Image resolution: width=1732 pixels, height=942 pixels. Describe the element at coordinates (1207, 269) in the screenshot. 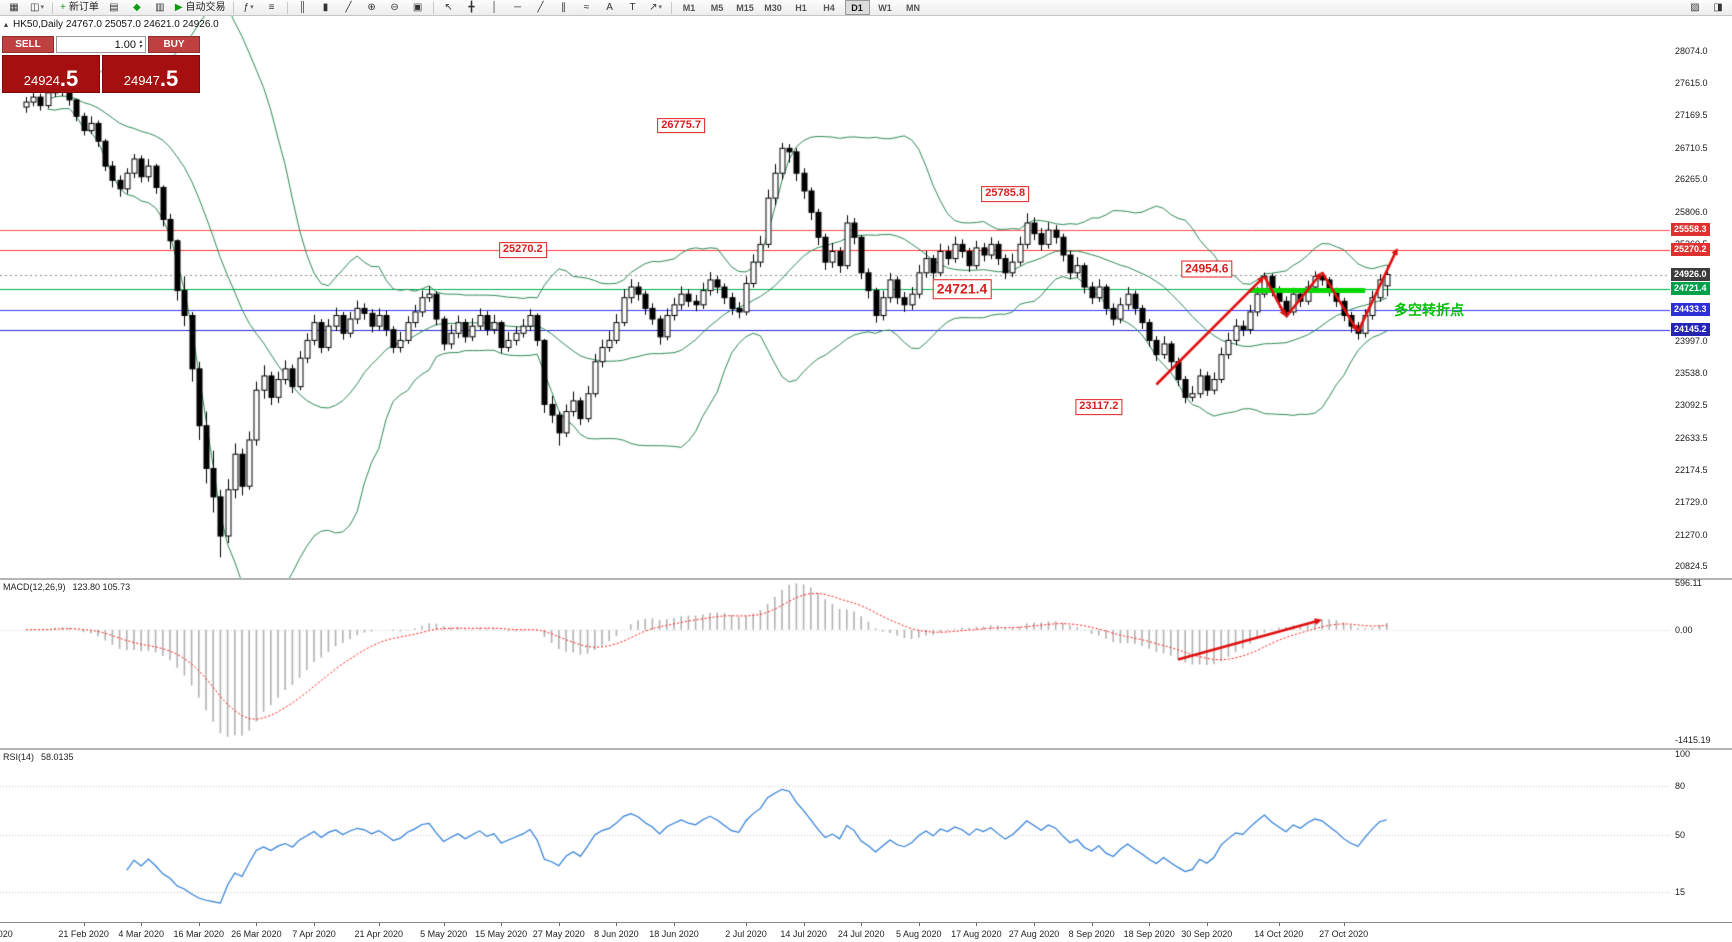

I see `price-annotation: 24954.6` at that location.